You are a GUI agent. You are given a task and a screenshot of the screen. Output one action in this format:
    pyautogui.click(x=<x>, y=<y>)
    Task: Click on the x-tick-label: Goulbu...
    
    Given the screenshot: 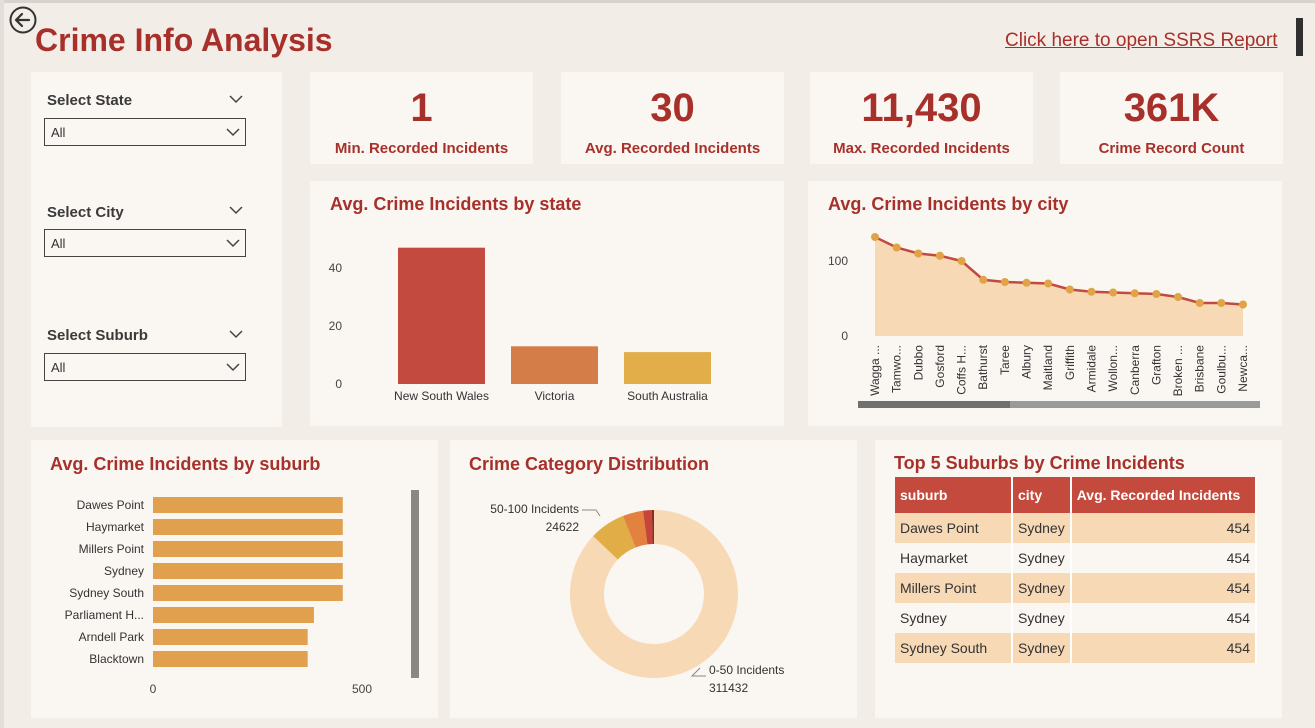 What is the action you would take?
    pyautogui.click(x=1221, y=369)
    